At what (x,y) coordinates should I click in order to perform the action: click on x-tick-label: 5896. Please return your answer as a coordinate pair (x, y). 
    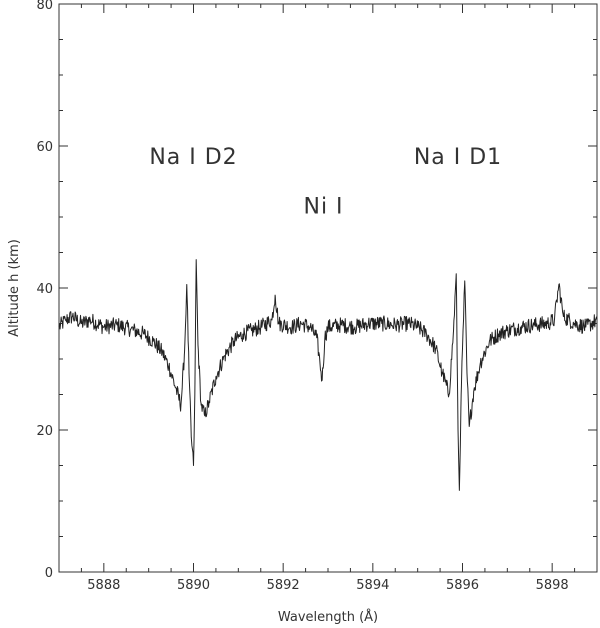
    Looking at the image, I should click on (462, 585).